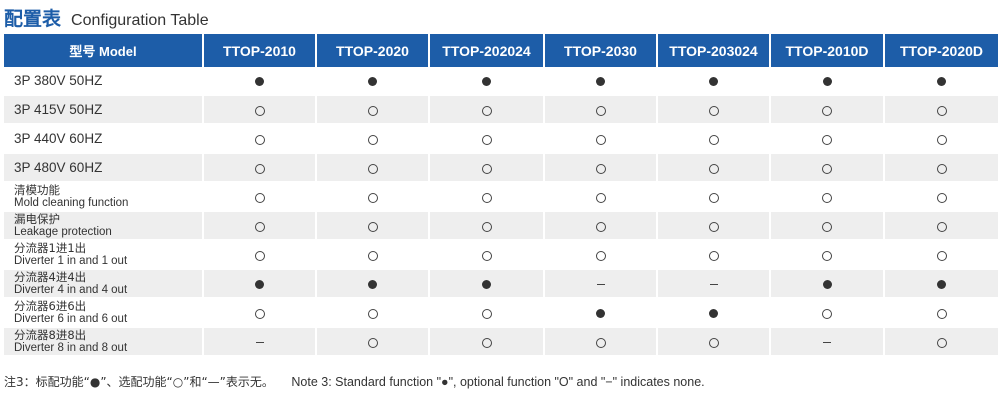 This screenshot has height=420, width=1000. Describe the element at coordinates (486, 50) in the screenshot. I see `header-model-column: TTOP-202024` at that location.